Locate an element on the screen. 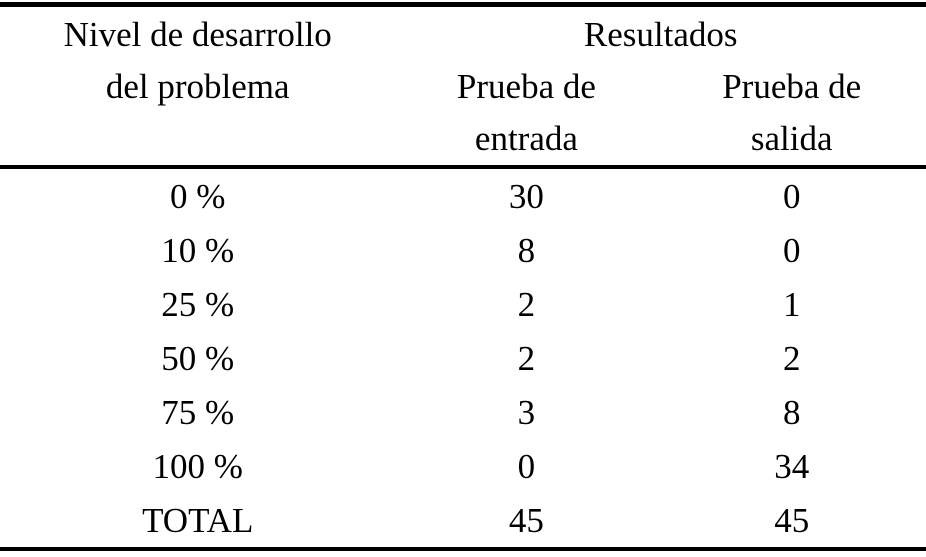  level-cell: TOTAL is located at coordinates (198, 520).